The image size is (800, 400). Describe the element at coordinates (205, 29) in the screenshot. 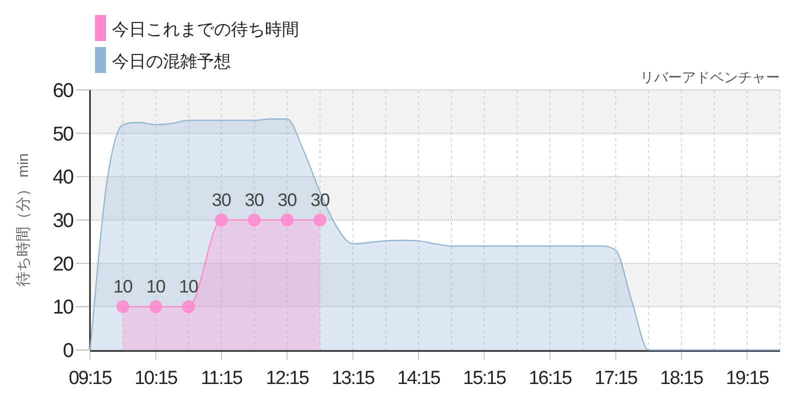

I see `legend-label: 今日これまでの待ち時間` at that location.